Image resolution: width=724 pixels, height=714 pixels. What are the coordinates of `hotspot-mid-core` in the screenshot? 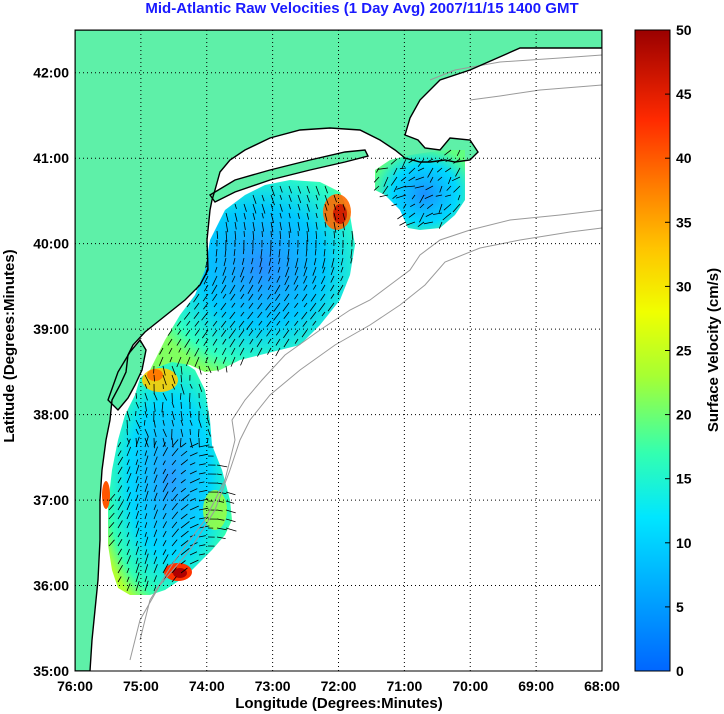 It's located at (155, 375).